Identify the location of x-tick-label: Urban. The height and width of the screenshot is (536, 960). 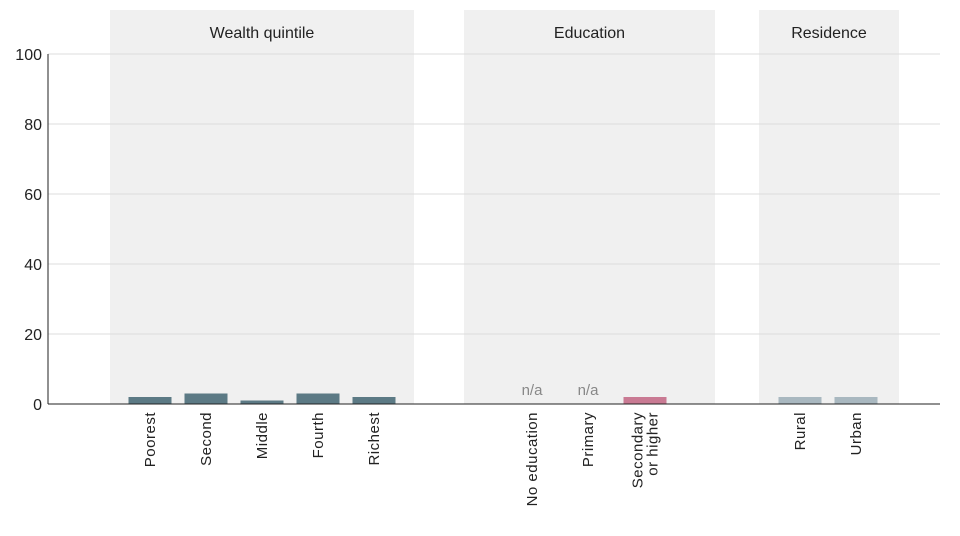
(856, 433).